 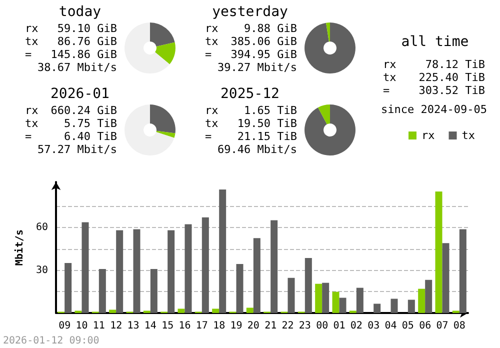 What do you see at coordinates (356, 326) in the screenshot?
I see `x-tick-label: 02` at bounding box center [356, 326].